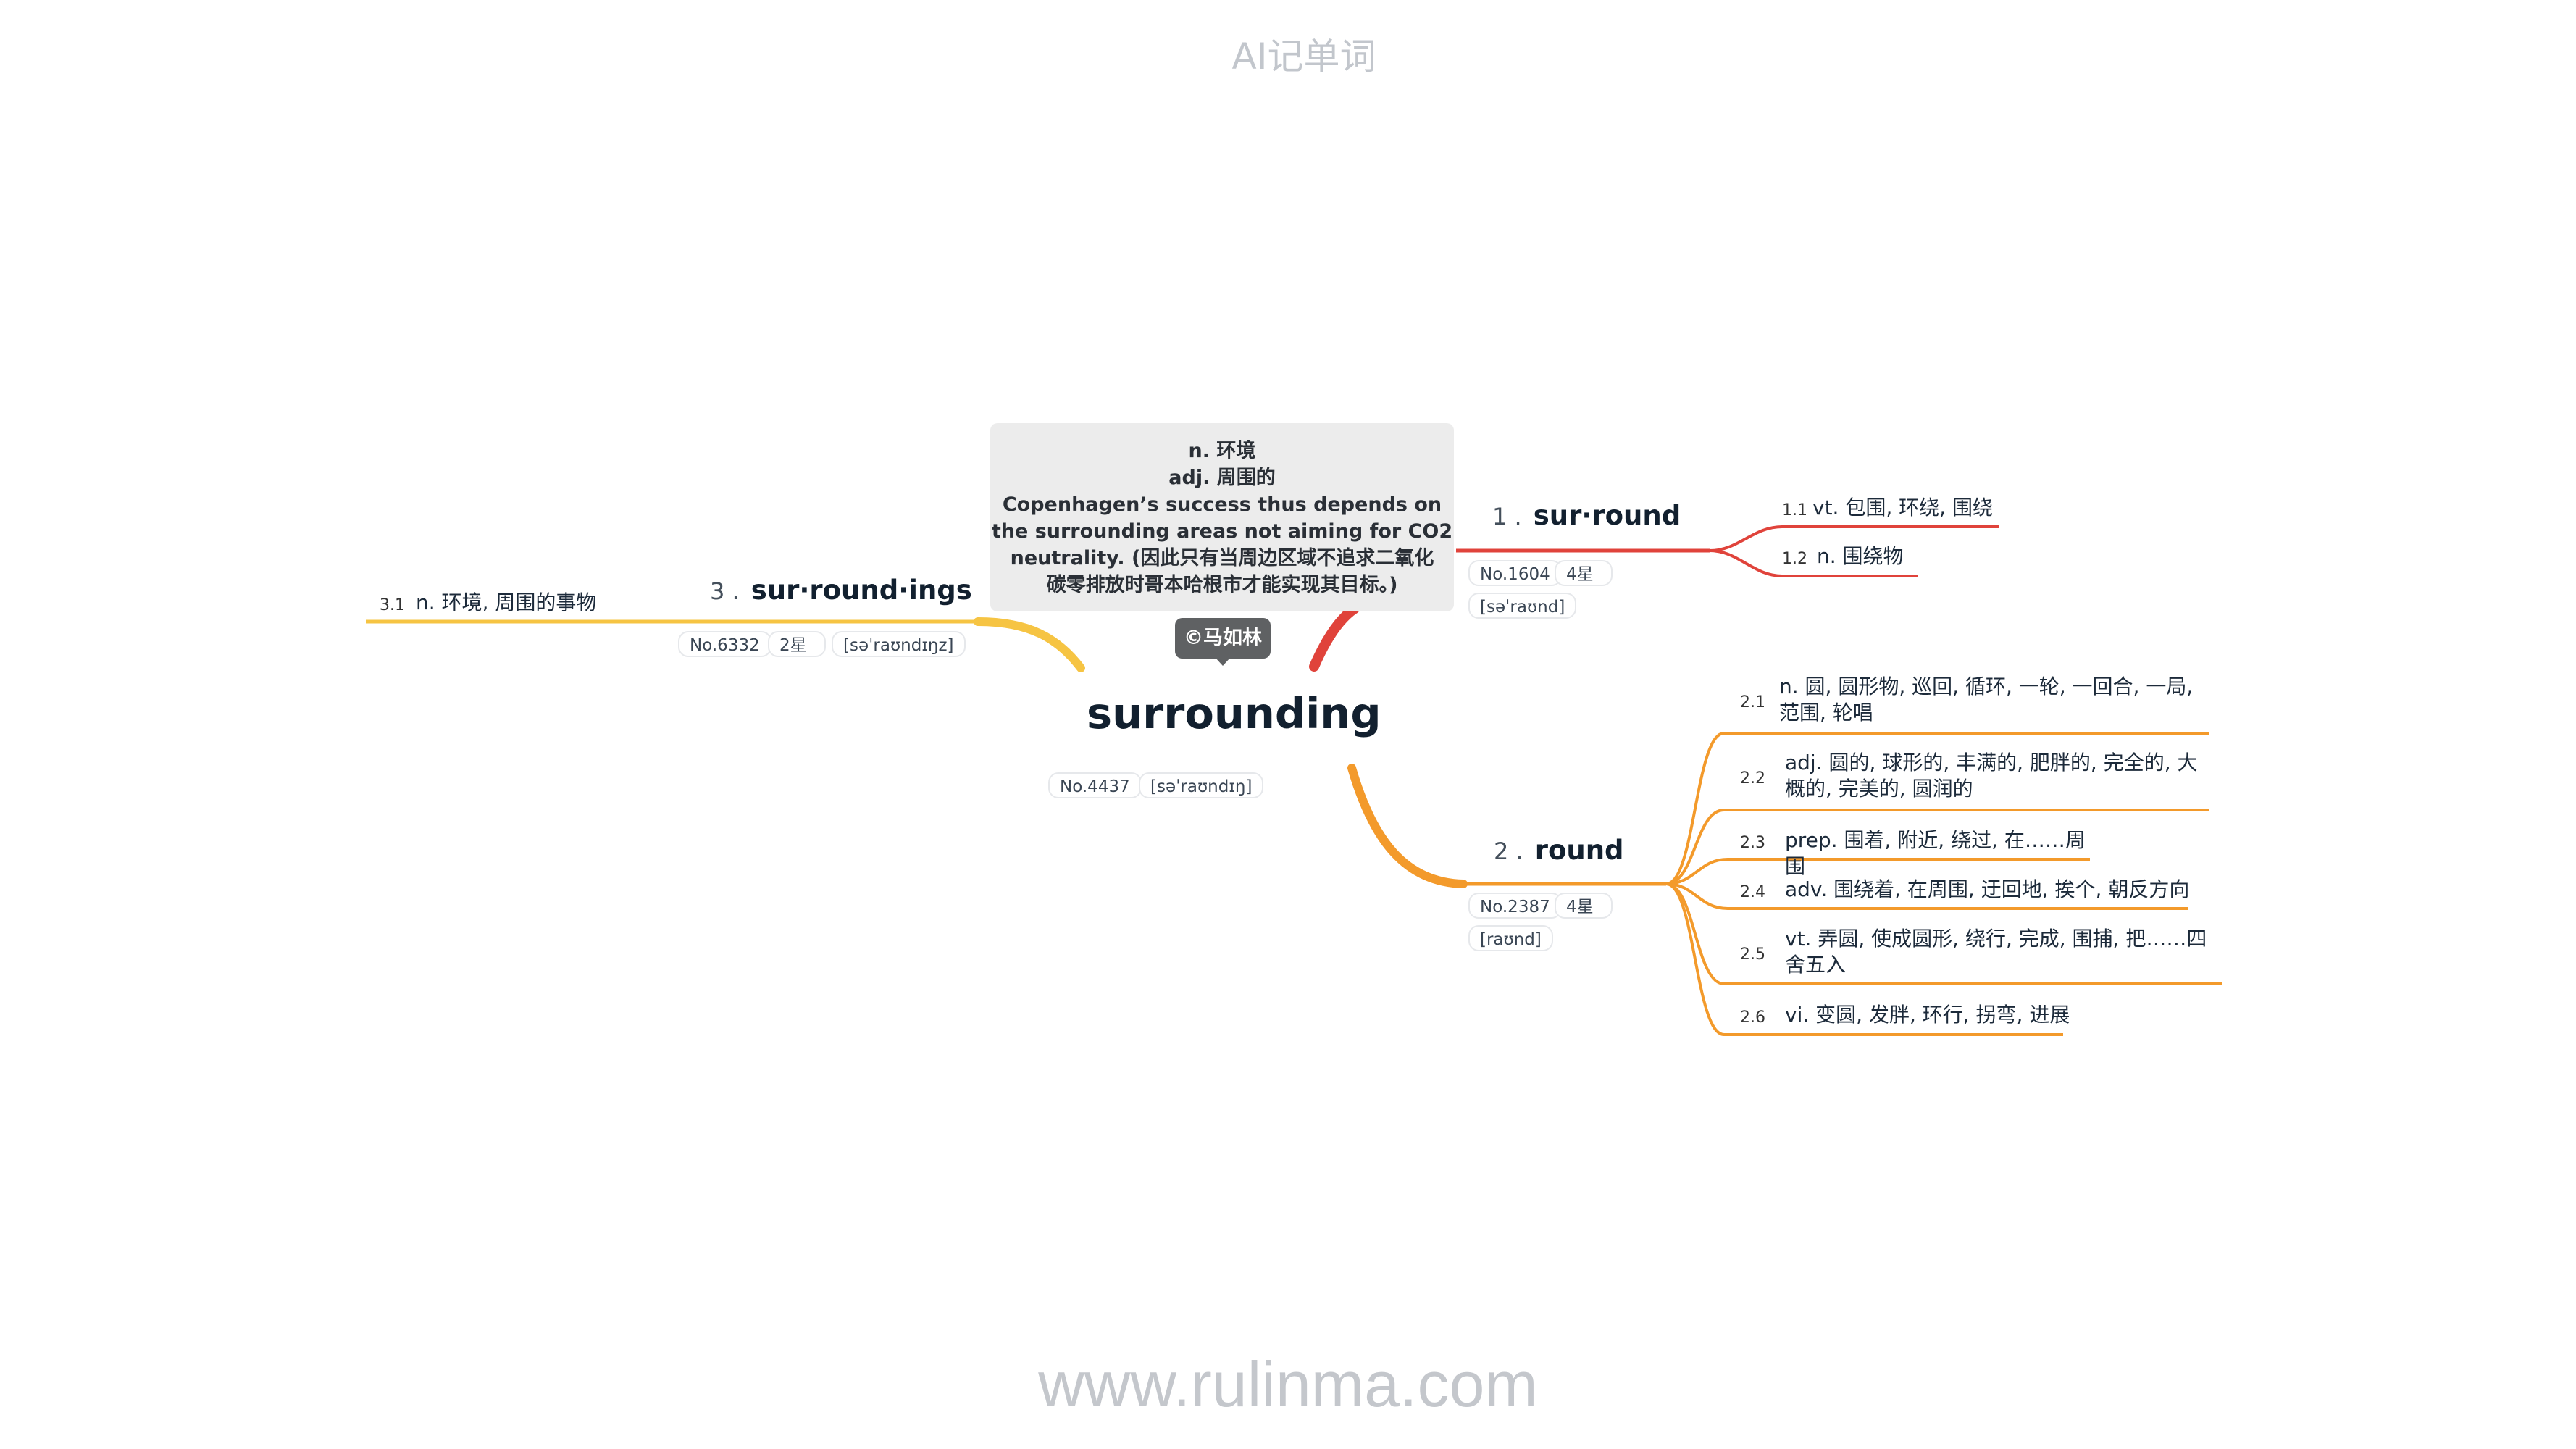 The image size is (2576, 1449). I want to click on note-line: n. 环境, so click(1222, 451).